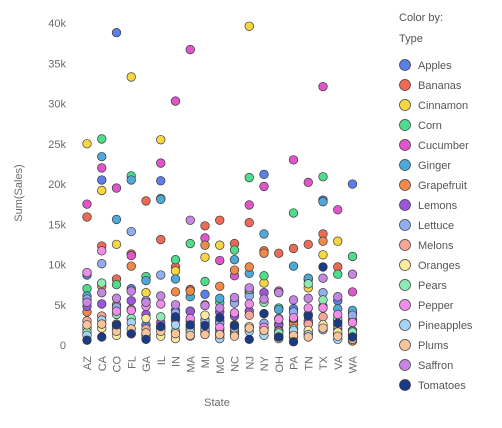 The image size is (502, 428). What do you see at coordinates (445, 326) in the screenshot?
I see `legend-label: Pineapples` at bounding box center [445, 326].